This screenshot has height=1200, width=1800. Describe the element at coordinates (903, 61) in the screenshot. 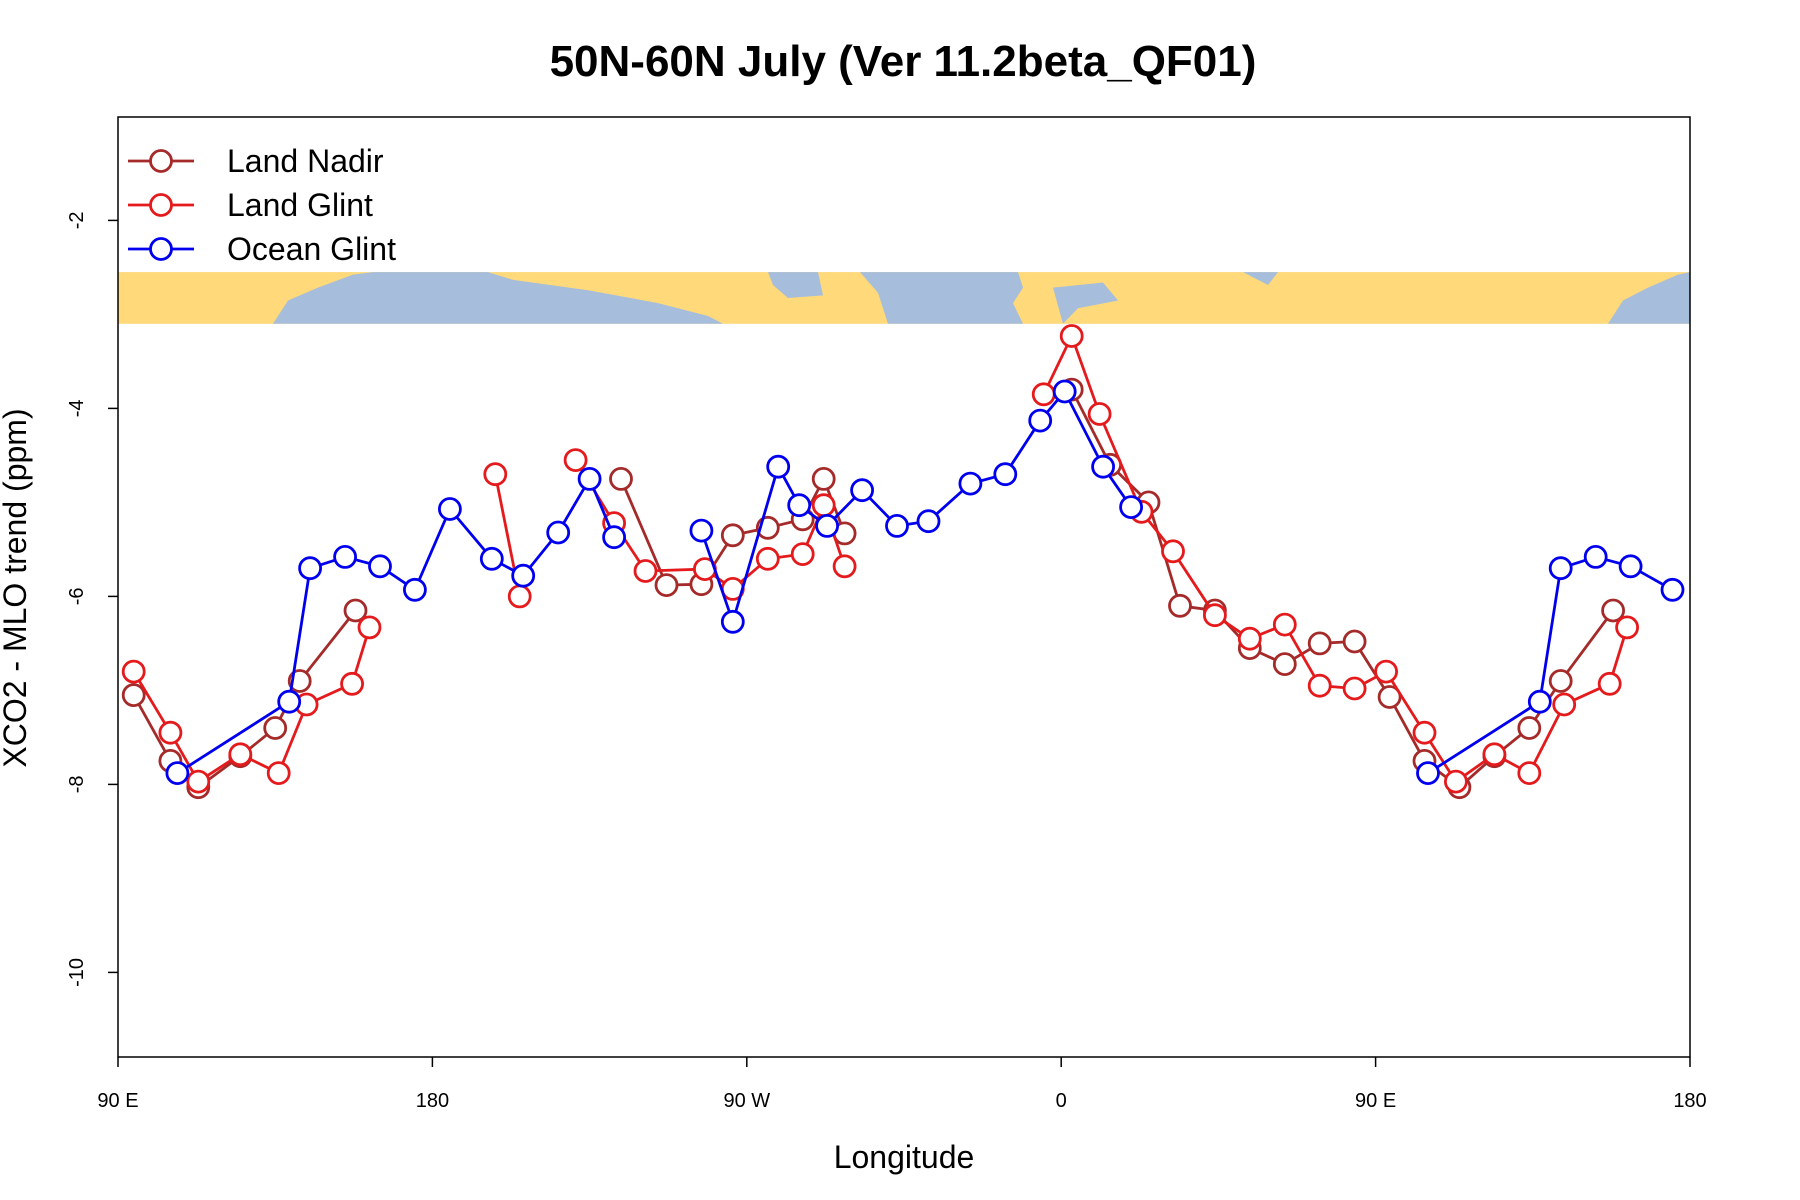

I see `chart-title: 50N-60N July (Ver 11.2beta_QF01)` at that location.